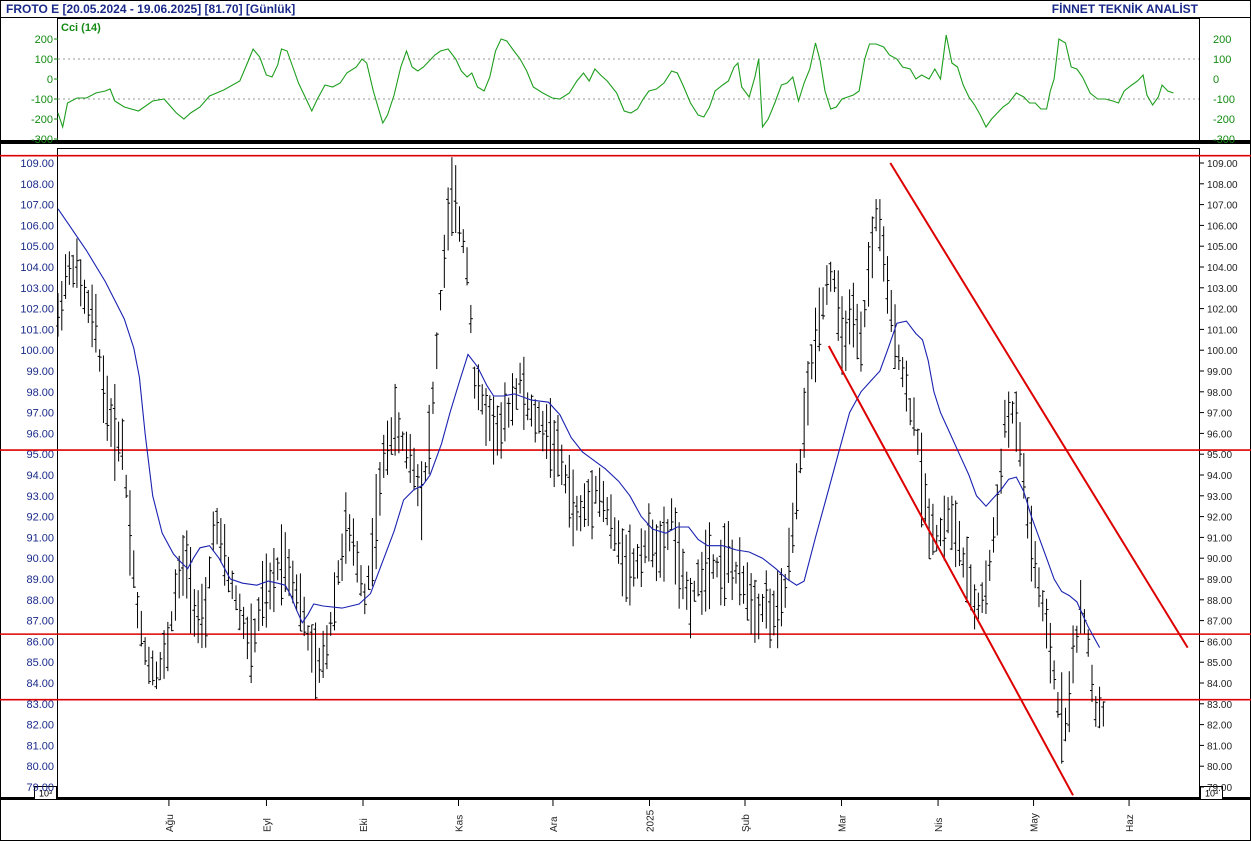 This screenshot has width=1251, height=846. I want to click on cci-line, so click(615, 82).